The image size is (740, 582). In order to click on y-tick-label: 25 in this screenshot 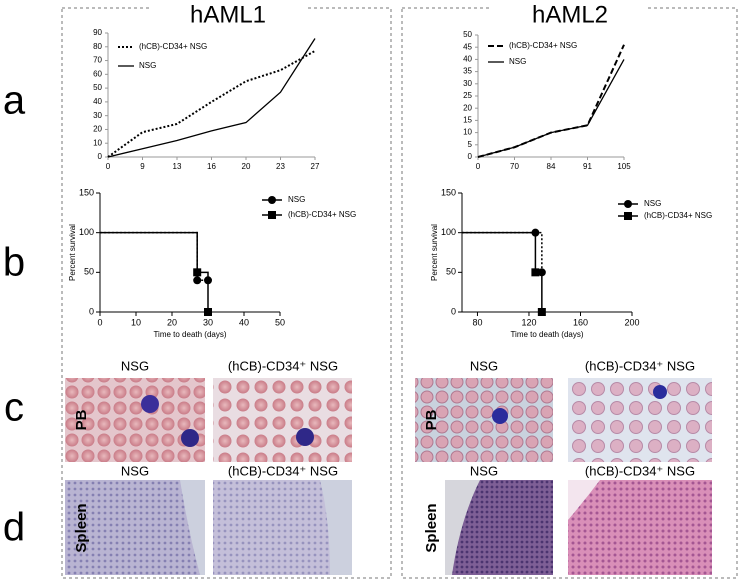, I will do `click(467, 95)`.